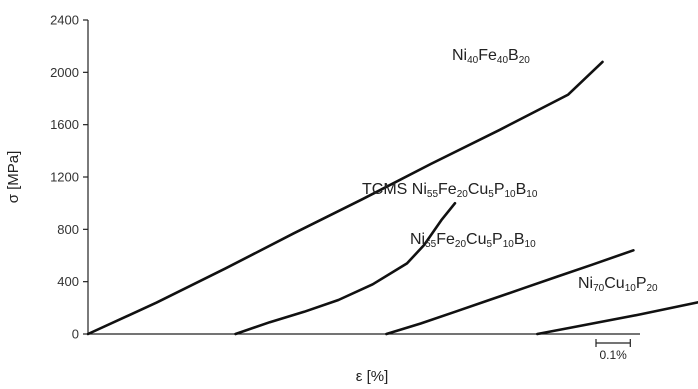  Describe the element at coordinates (618, 284) in the screenshot. I see `series-label: Ni70Cu10P20` at that location.